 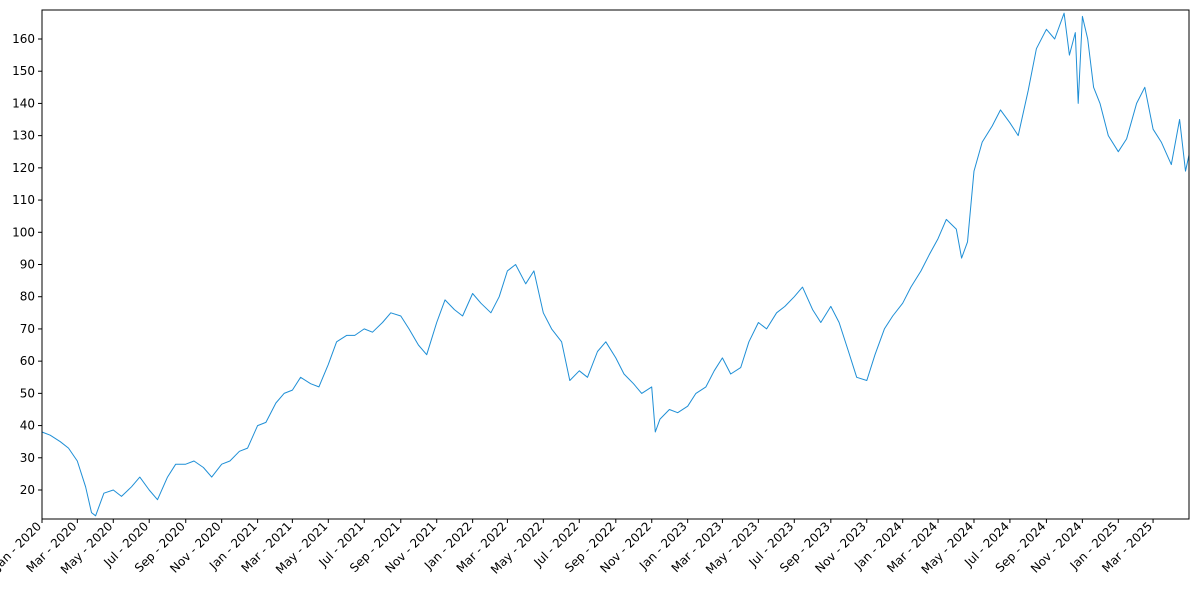 I want to click on y-tick-label: 120, so click(x=23, y=168).